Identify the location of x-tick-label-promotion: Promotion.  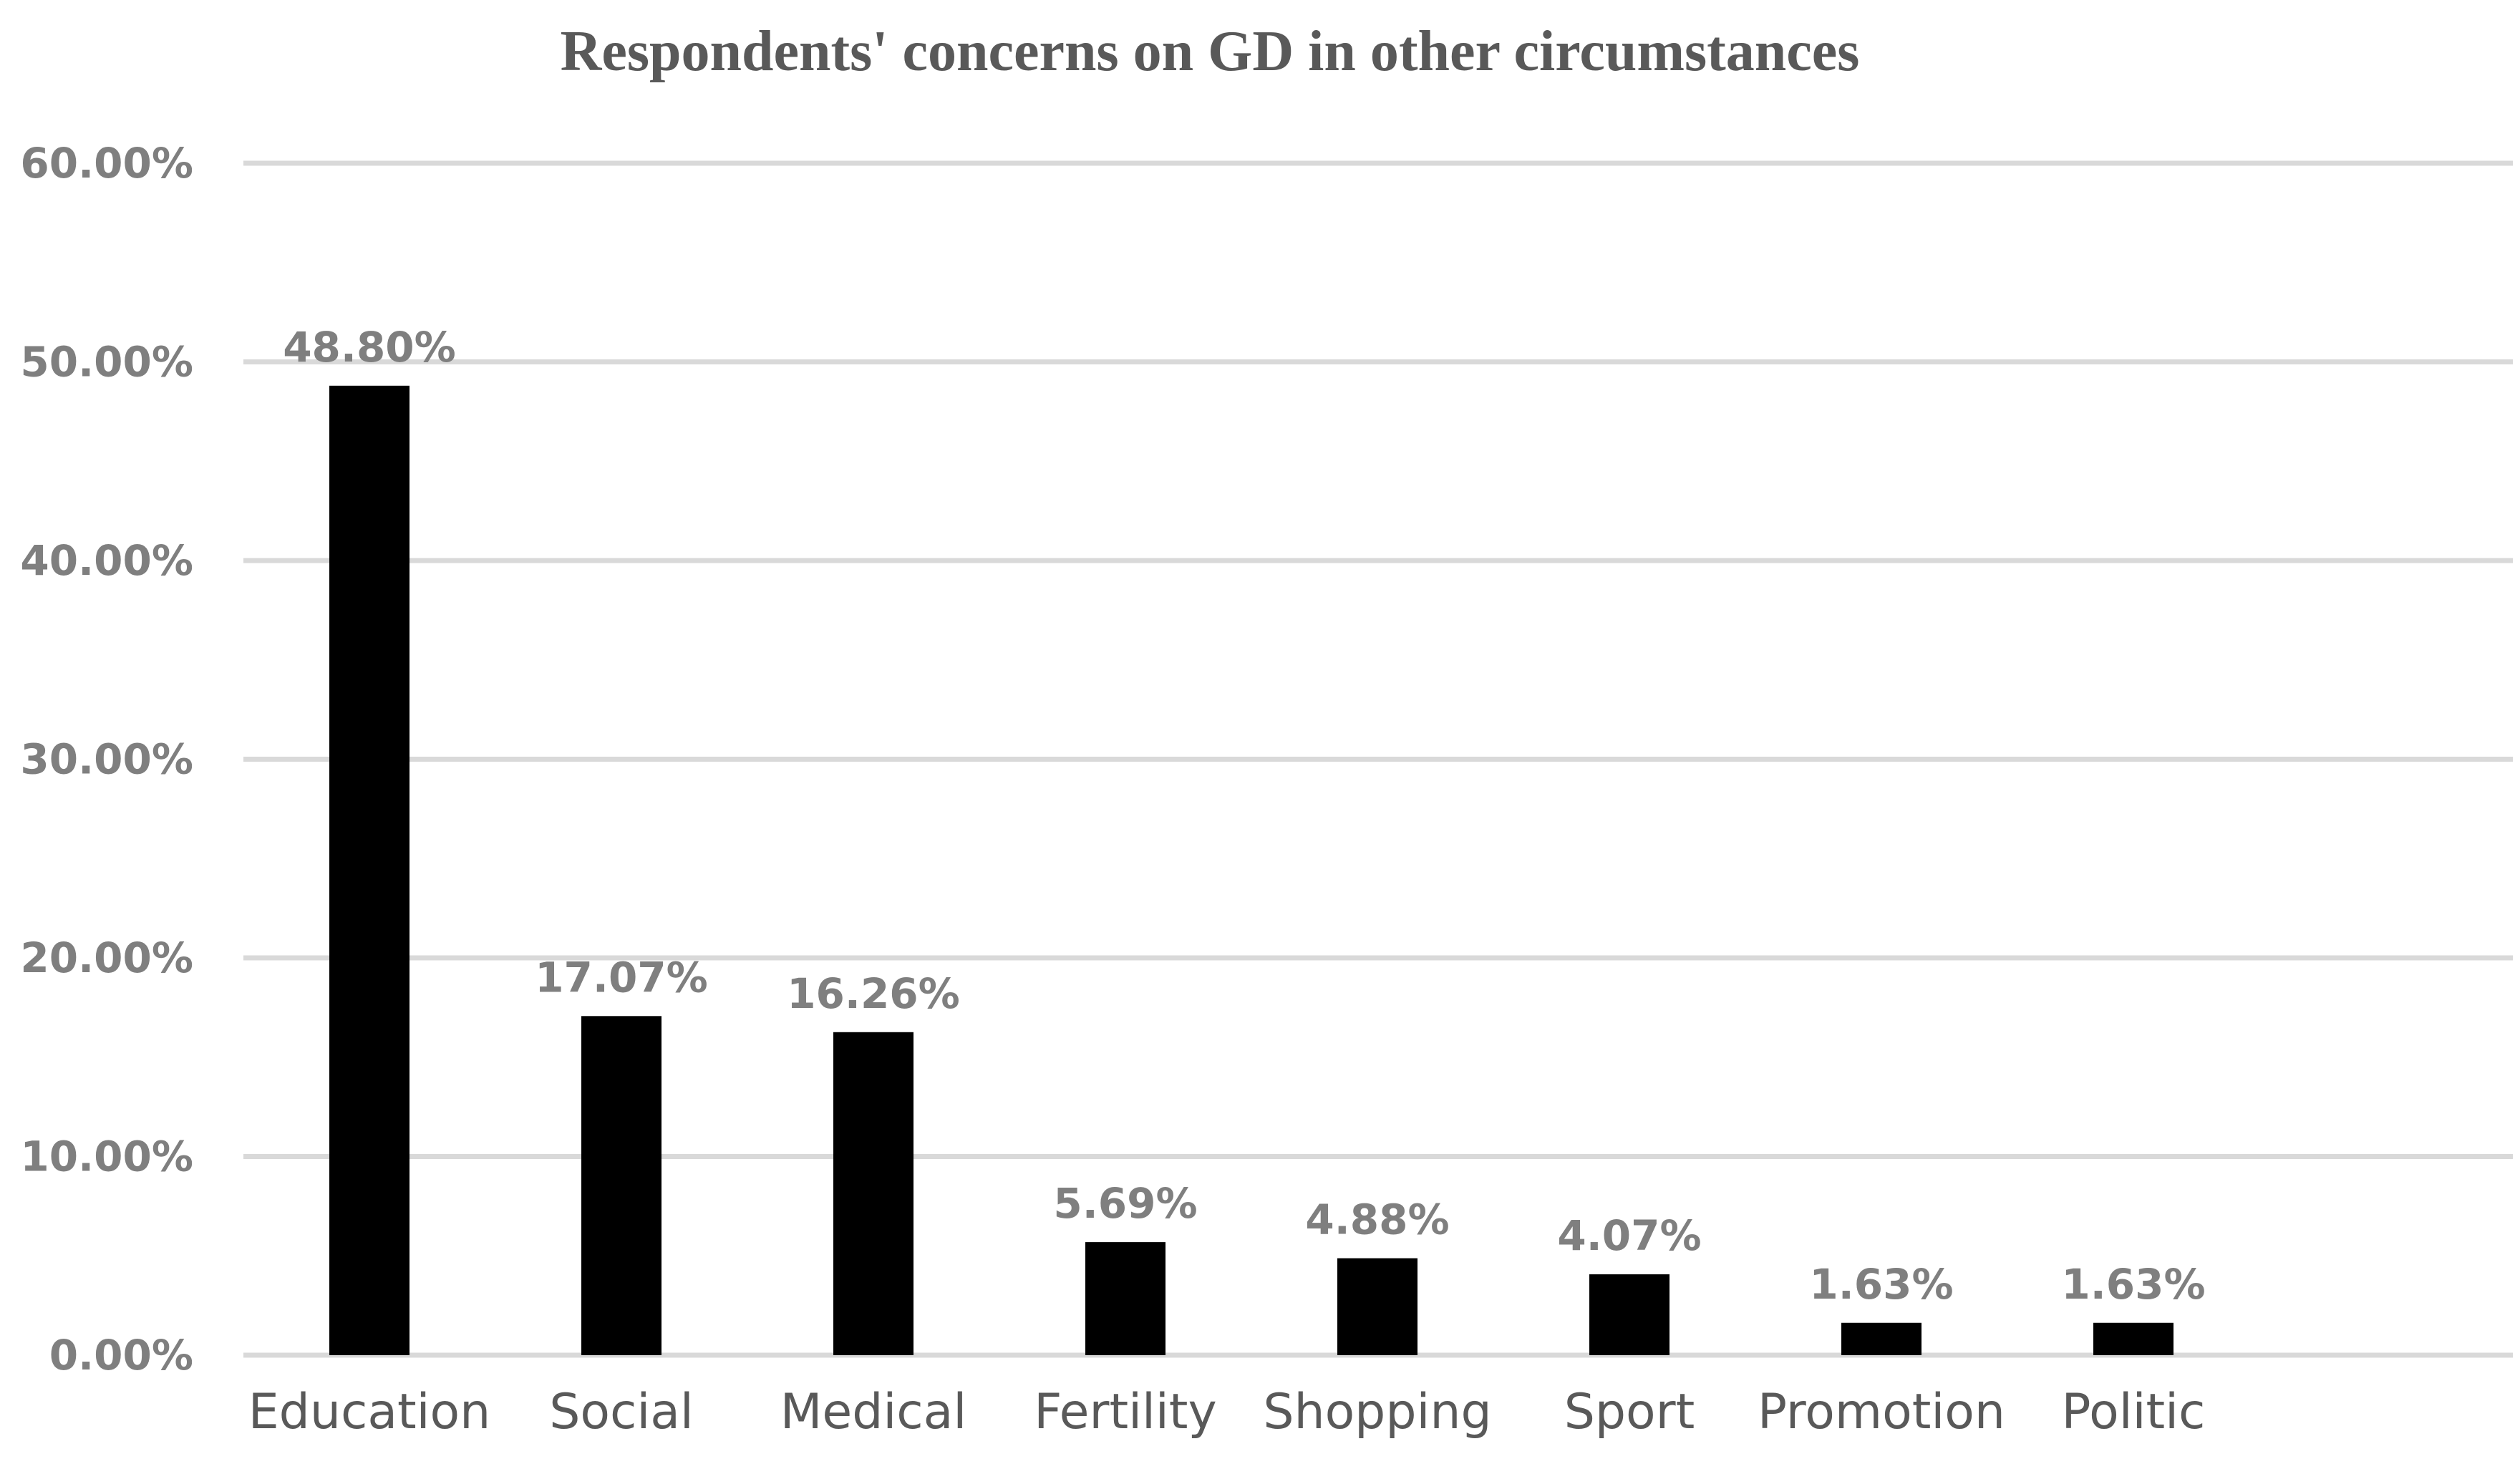
(1881, 1412).